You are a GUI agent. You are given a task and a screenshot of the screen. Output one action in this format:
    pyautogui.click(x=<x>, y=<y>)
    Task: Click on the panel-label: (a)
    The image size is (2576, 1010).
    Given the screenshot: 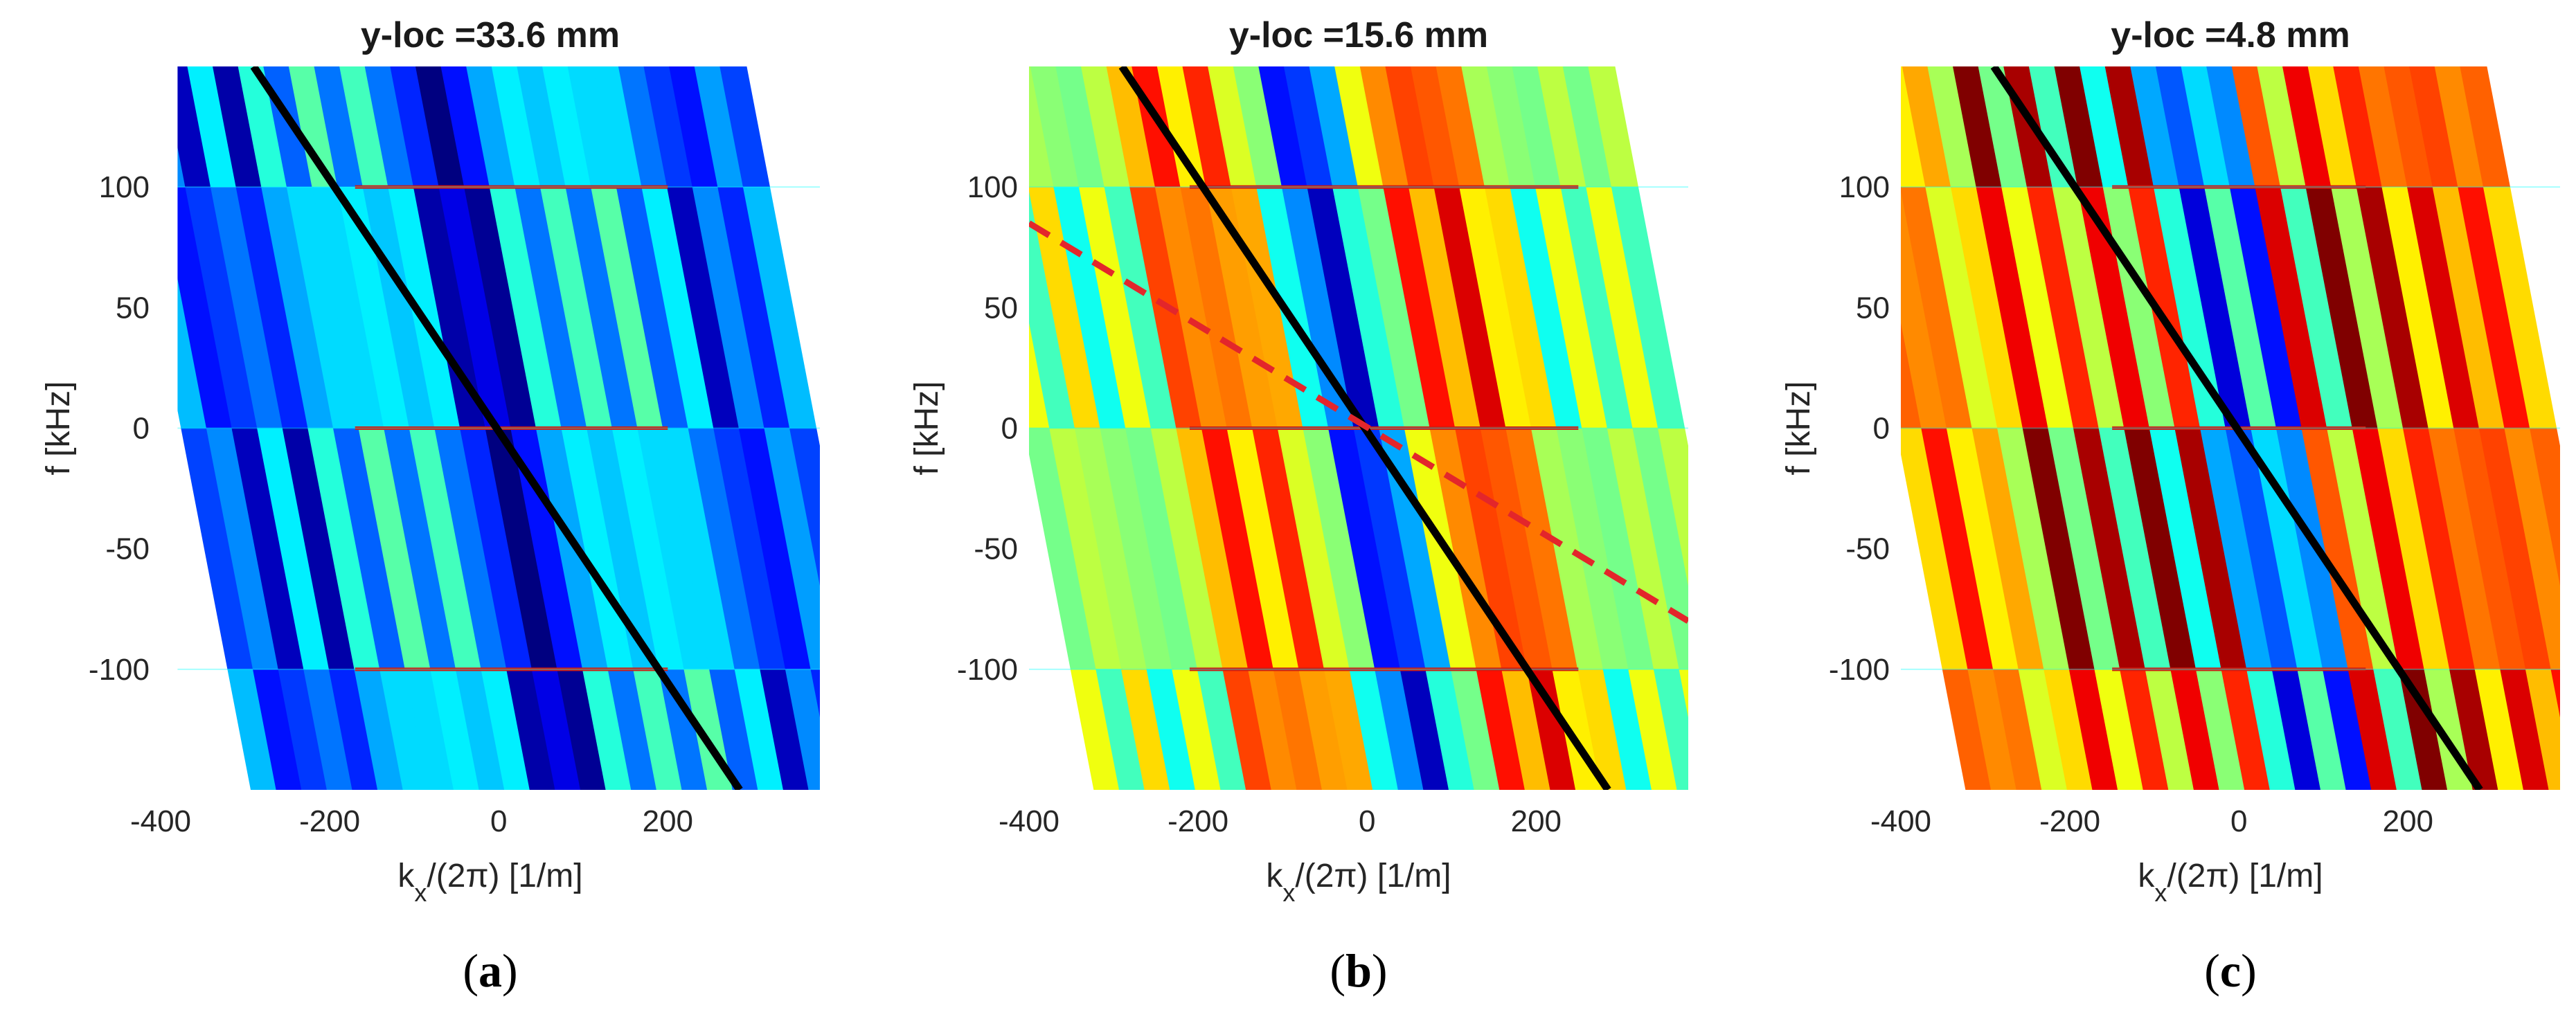 What is the action you would take?
    pyautogui.click(x=490, y=970)
    